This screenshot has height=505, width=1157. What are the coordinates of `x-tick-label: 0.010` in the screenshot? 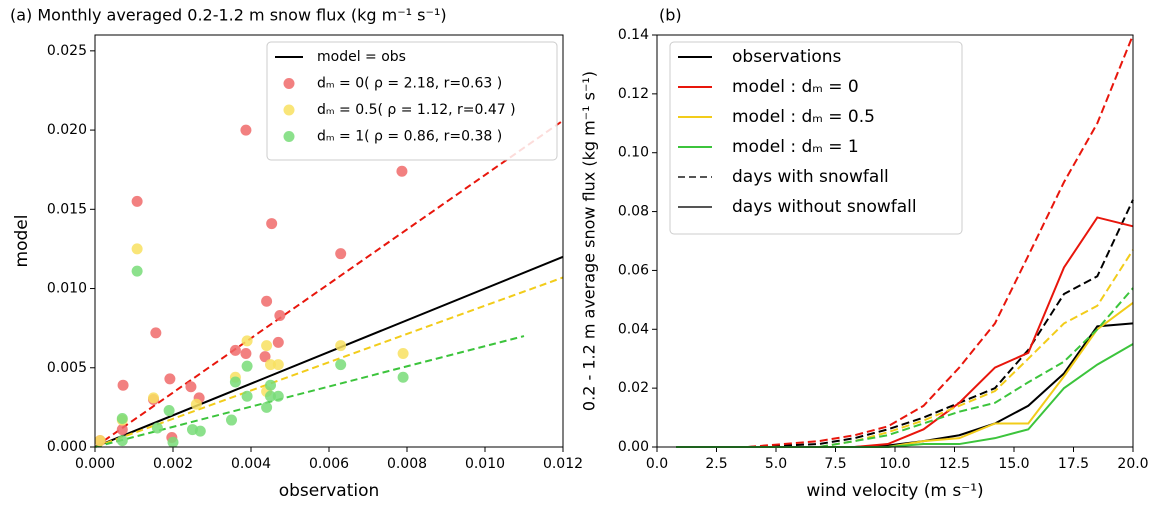 It's located at (485, 464).